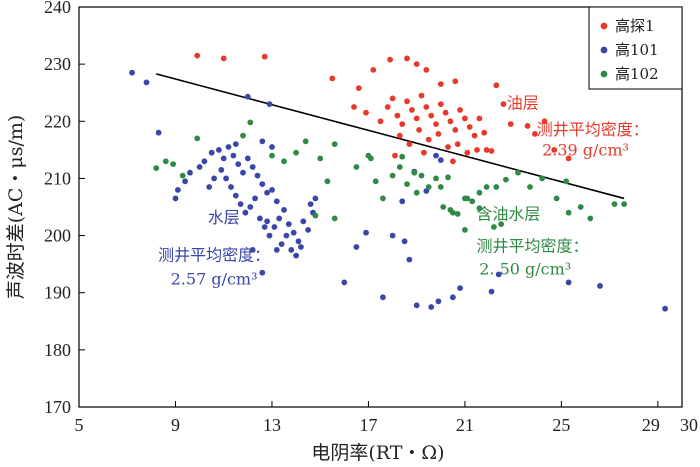  I want to click on annotation-label: 含油水层, so click(508, 214).